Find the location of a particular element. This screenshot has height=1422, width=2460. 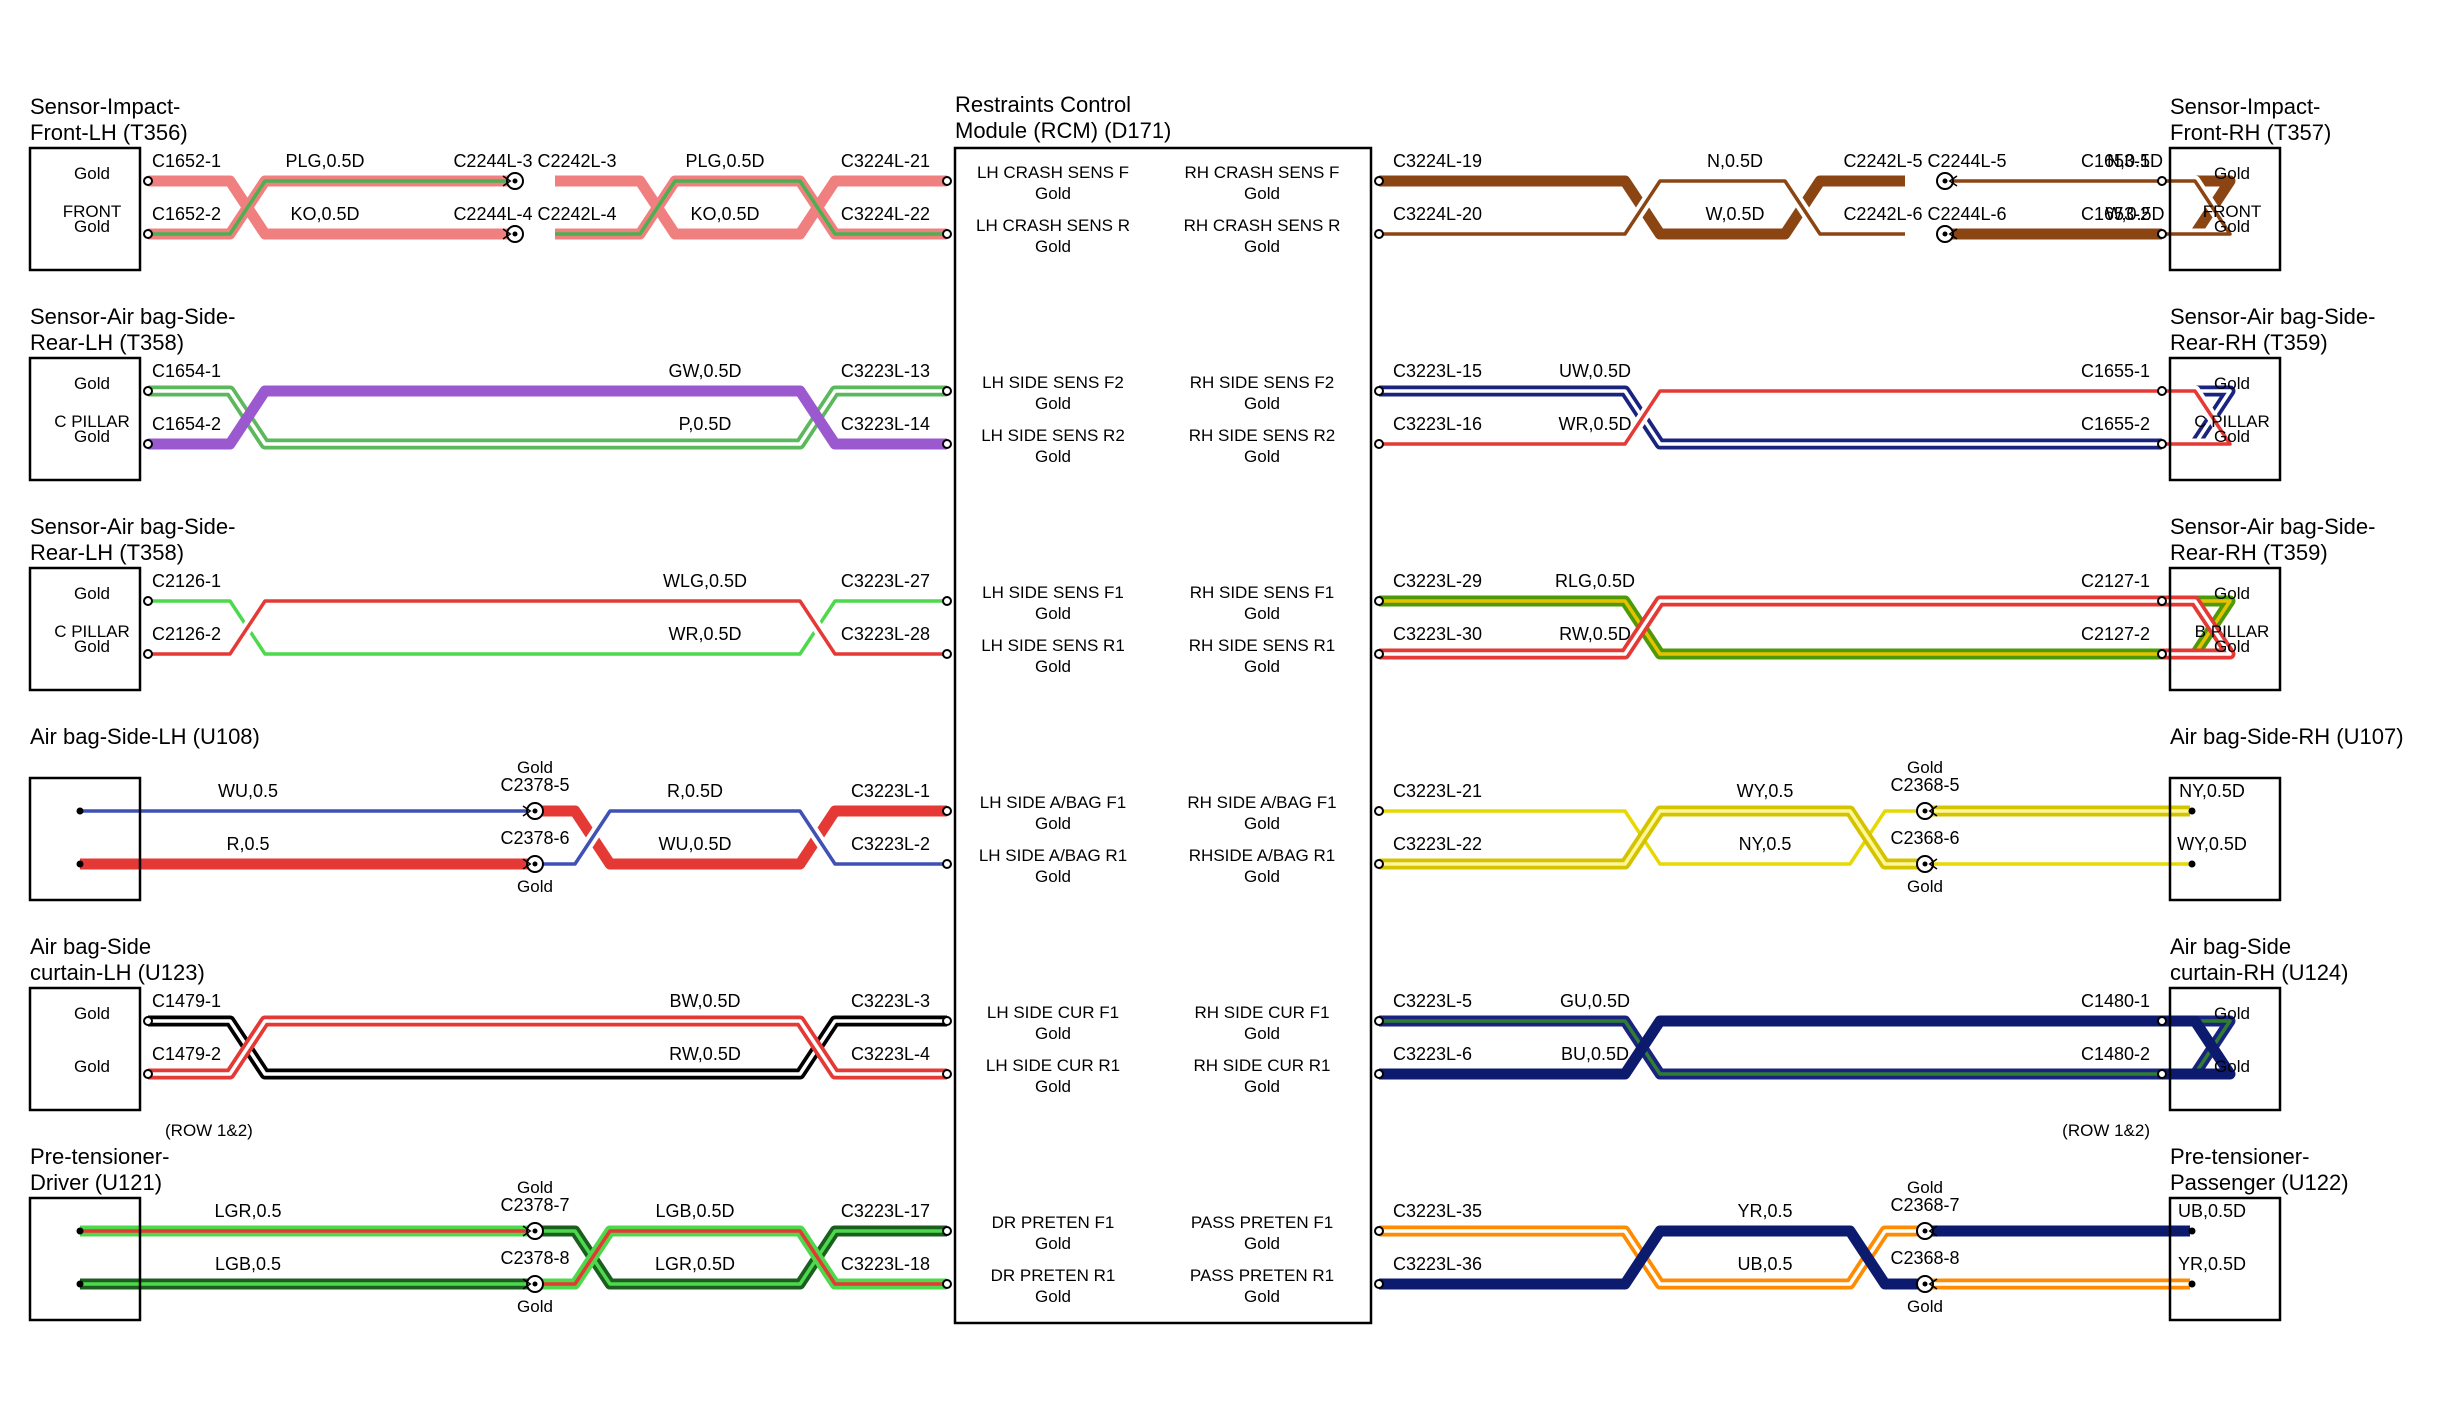

right-inline-label: C2242L-6 C2244L-6 is located at coordinates (1924, 214).